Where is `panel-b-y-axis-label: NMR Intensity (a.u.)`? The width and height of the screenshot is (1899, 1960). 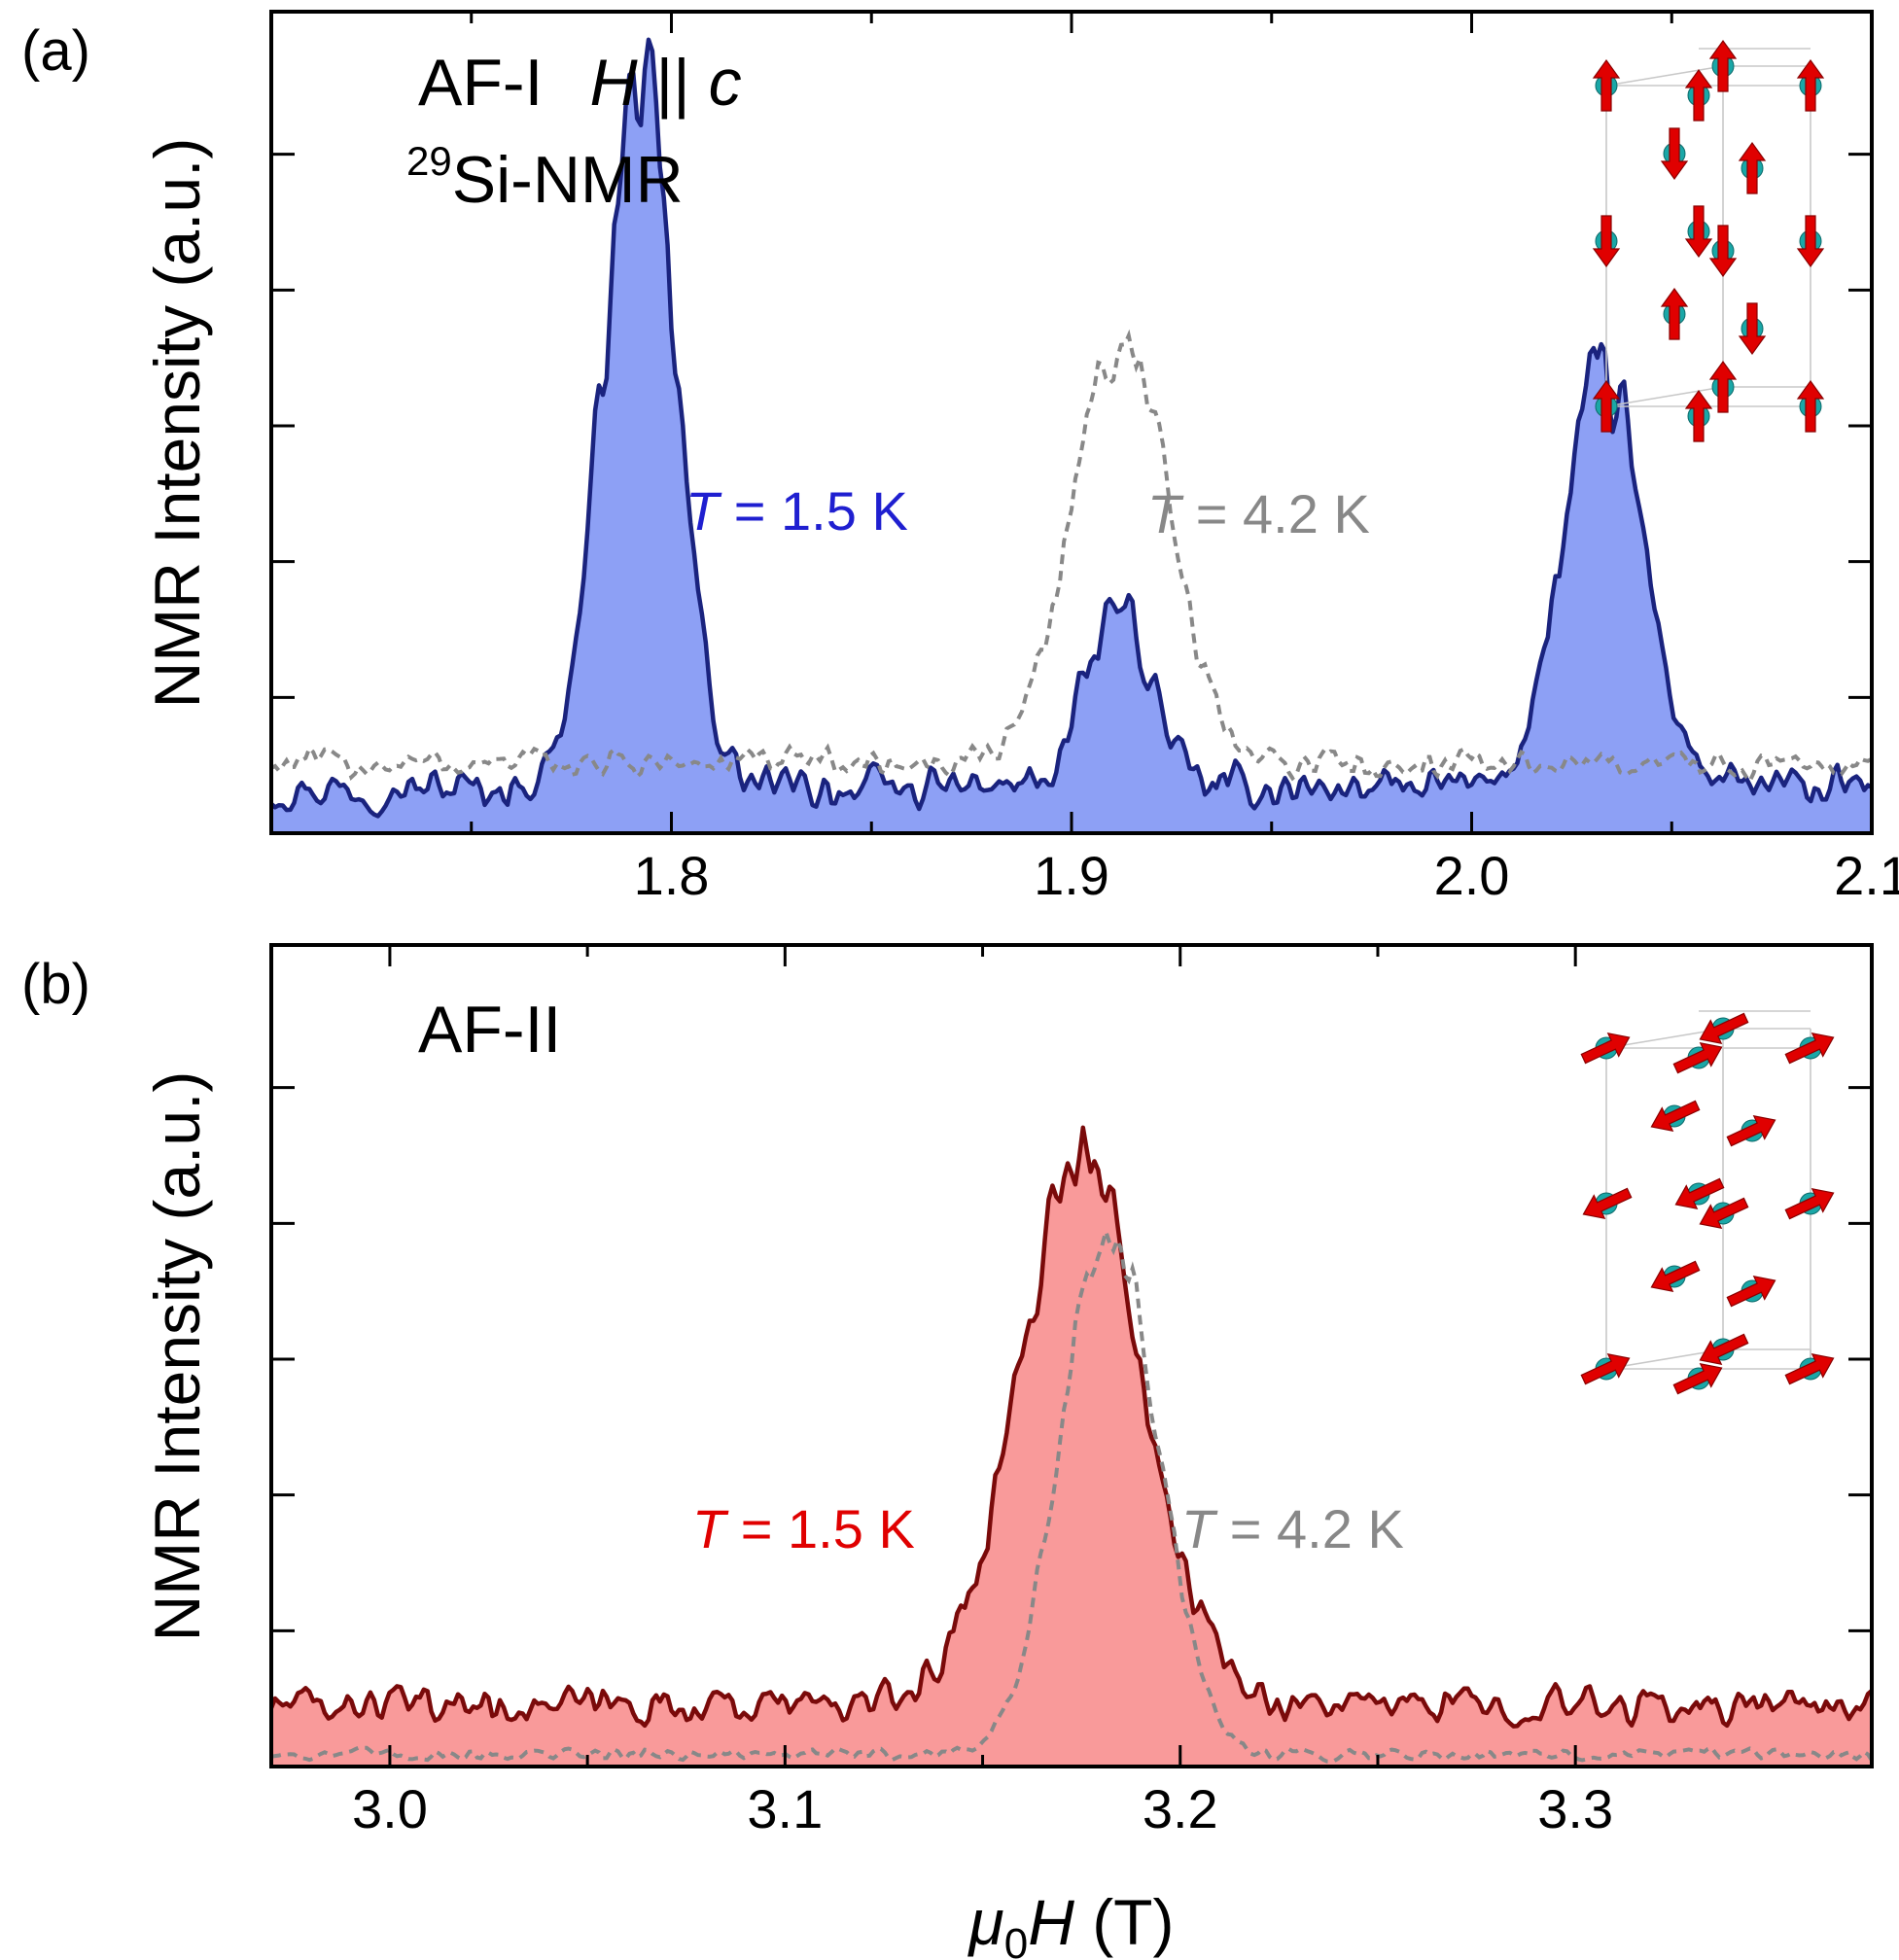 panel-b-y-axis-label: NMR Intensity (a.u.) is located at coordinates (177, 1356).